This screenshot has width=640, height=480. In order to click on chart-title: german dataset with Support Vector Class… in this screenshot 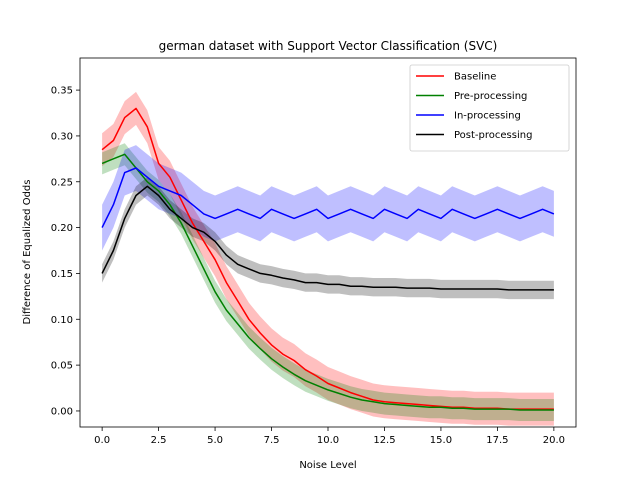, I will do `click(328, 46)`.